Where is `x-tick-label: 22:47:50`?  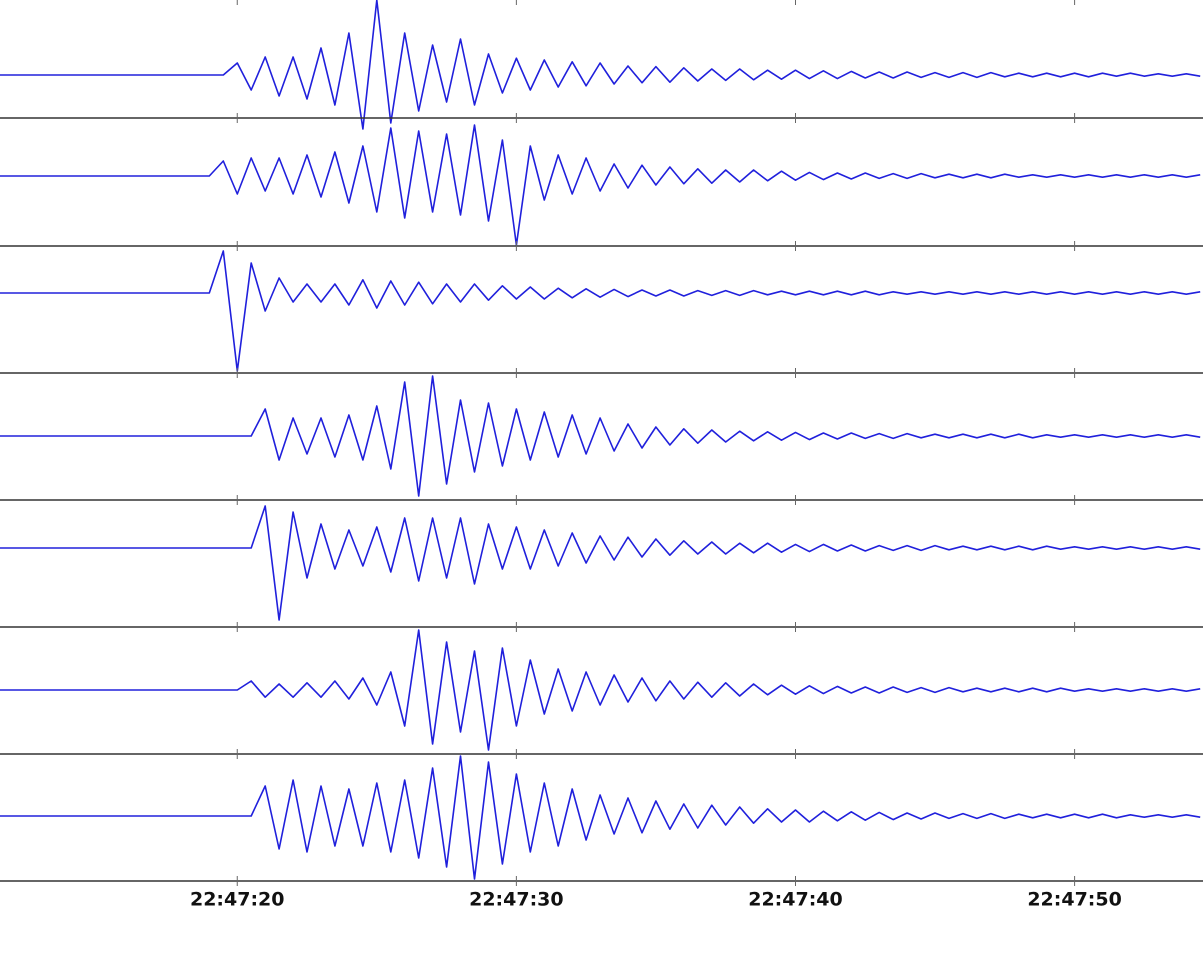
x-tick-label: 22:47:50 is located at coordinates (1074, 900).